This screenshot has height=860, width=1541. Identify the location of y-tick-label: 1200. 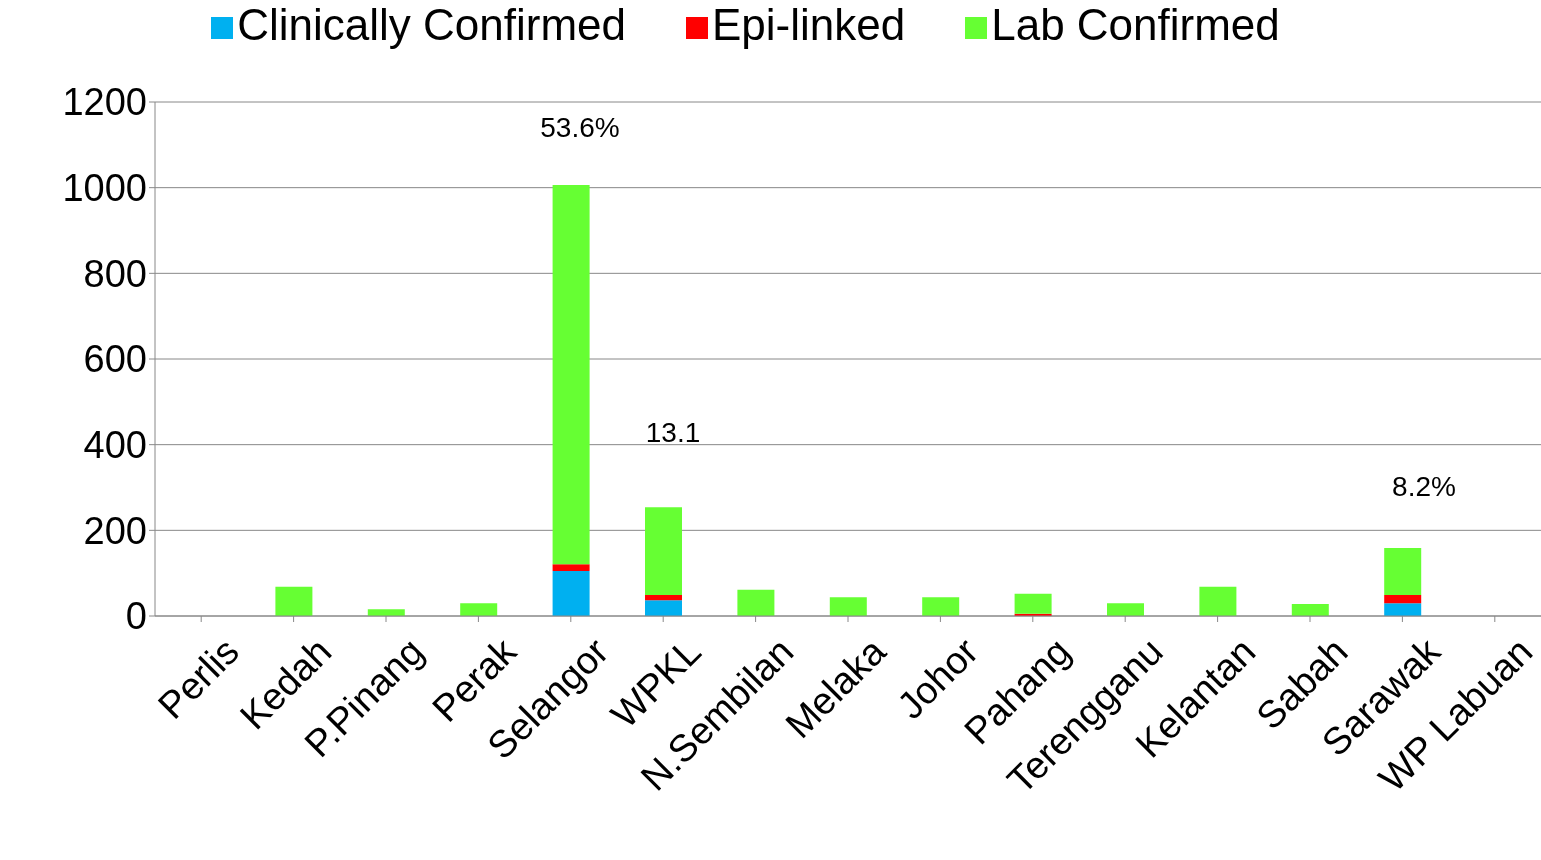
(104, 102).